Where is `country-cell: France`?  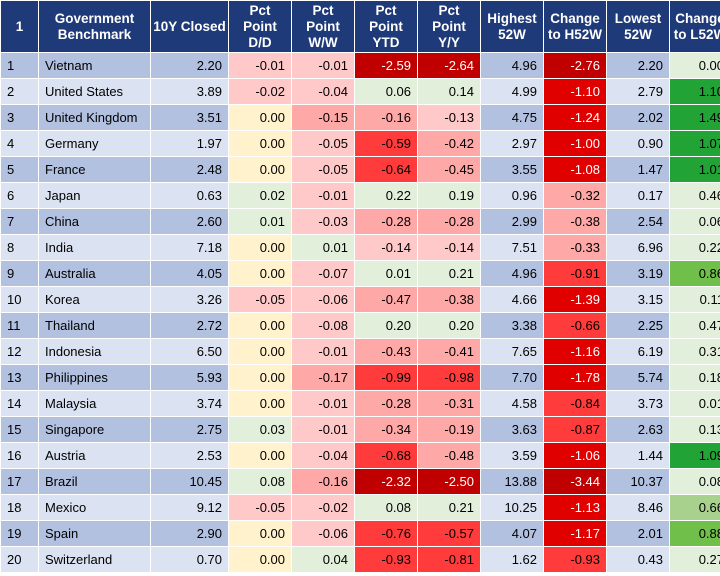
country-cell: France is located at coordinates (94, 169).